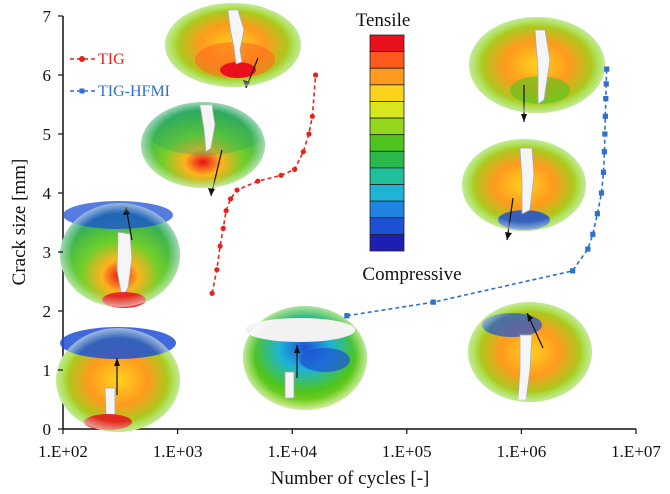 This screenshot has width=670, height=494. Describe the element at coordinates (47, 429) in the screenshot. I see `y-tick-label: 0` at that location.